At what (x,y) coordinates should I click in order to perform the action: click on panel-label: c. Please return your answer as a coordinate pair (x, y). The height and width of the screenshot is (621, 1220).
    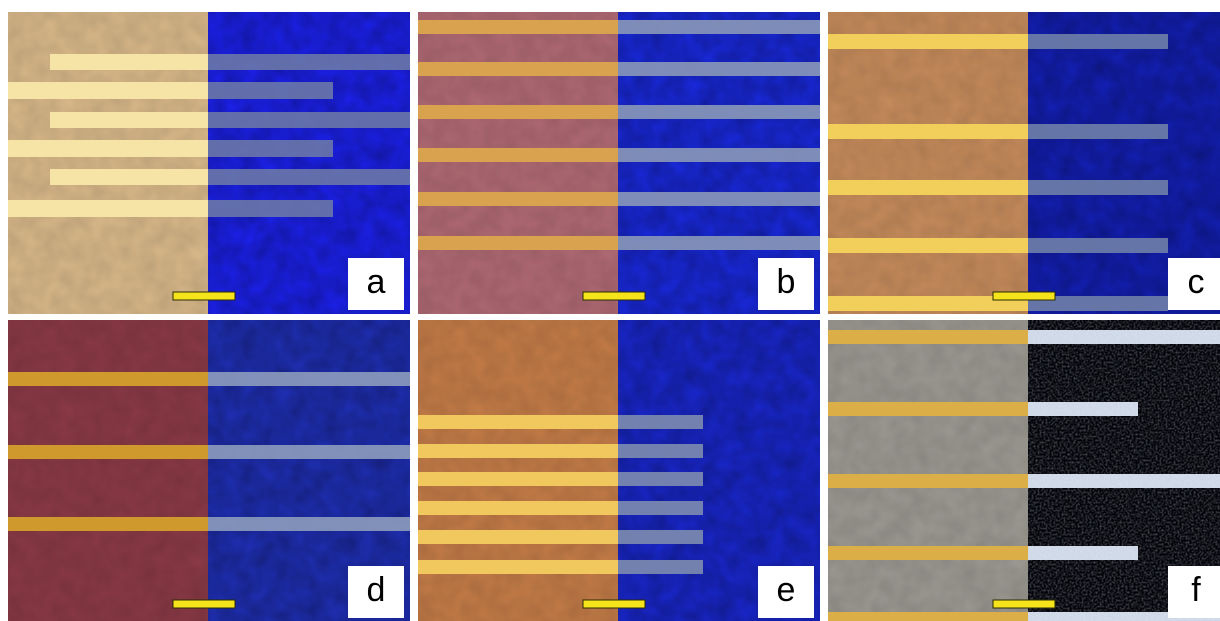
    Looking at the image, I should click on (1196, 282).